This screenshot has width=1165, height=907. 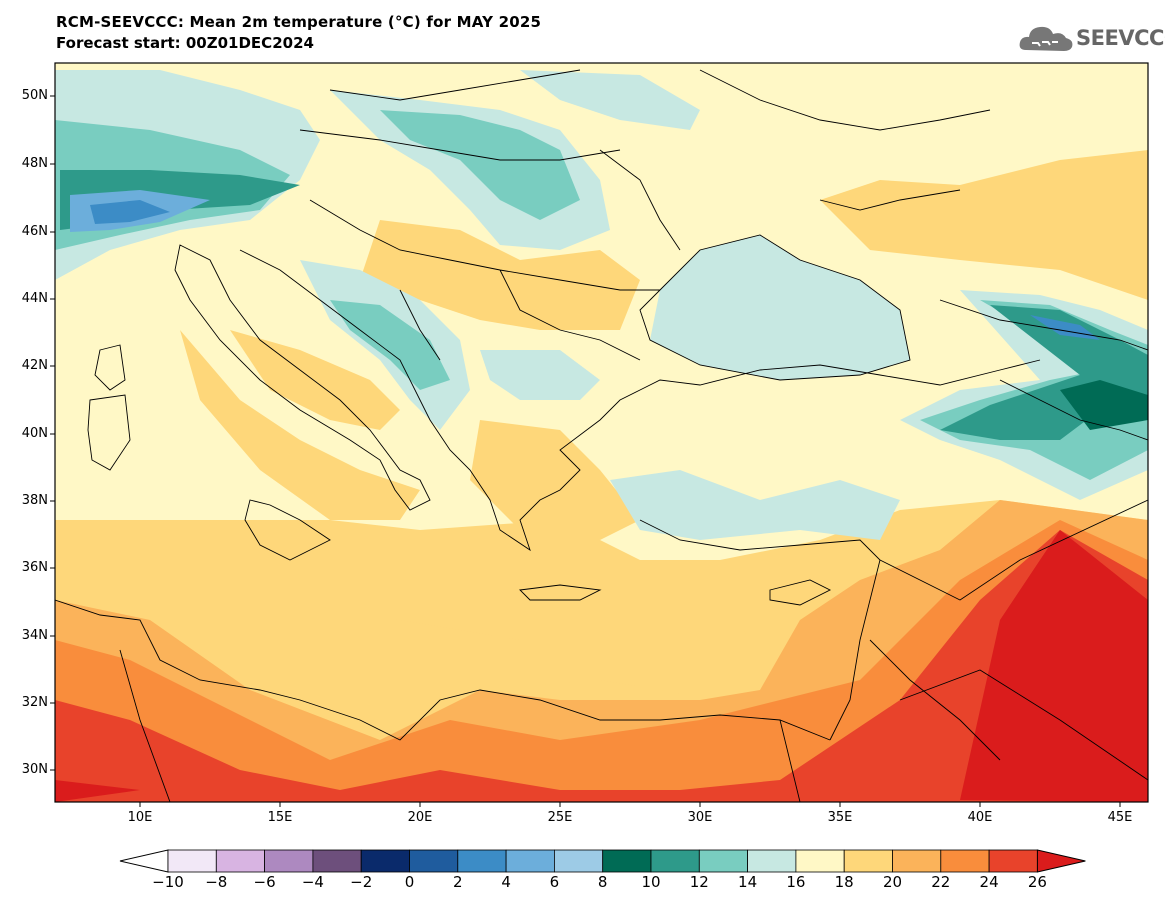 I want to click on lat-label: 48N, so click(x=34, y=163).